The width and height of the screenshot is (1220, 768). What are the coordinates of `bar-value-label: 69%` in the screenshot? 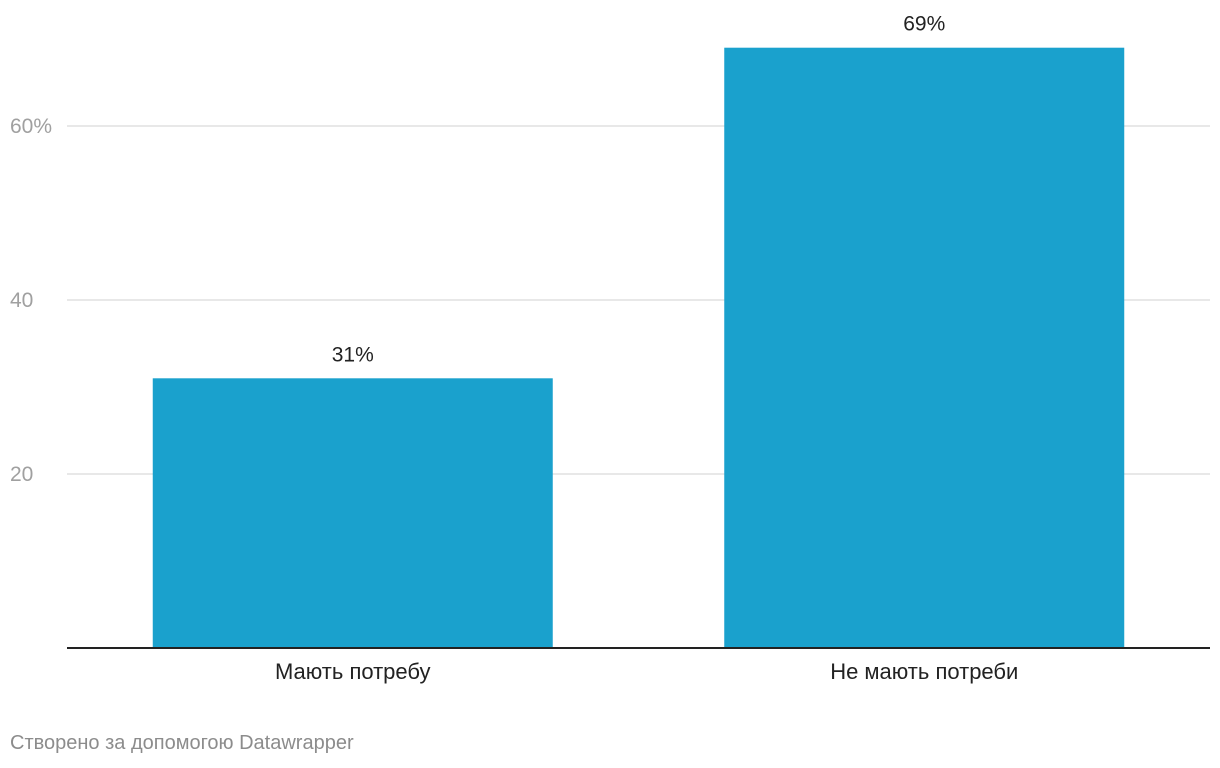 It's located at (924, 24).